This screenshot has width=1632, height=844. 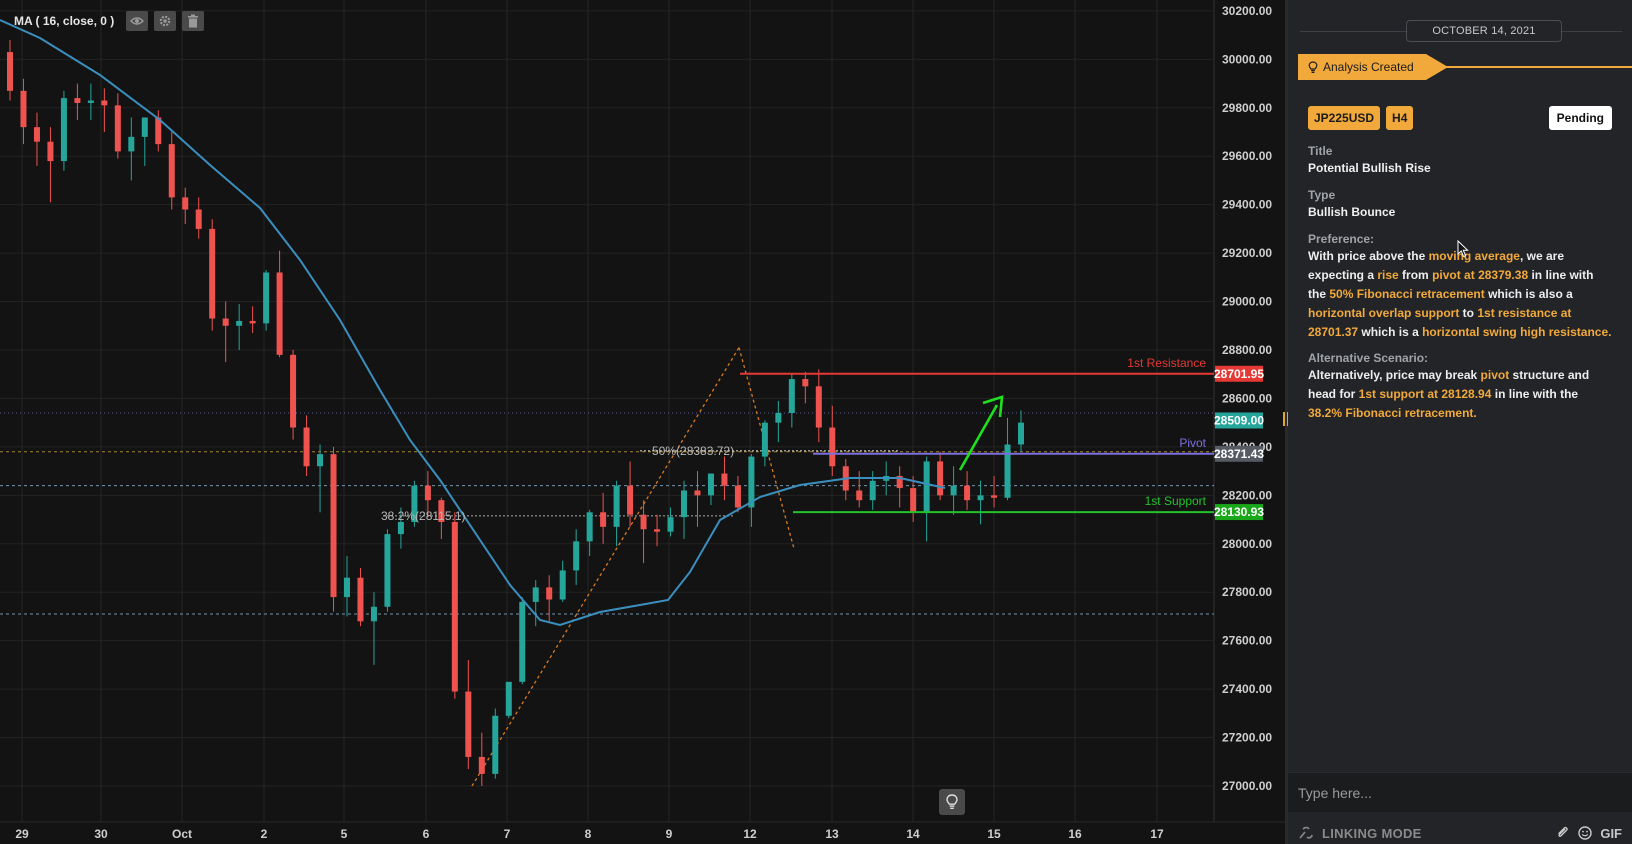 What do you see at coordinates (1320, 151) in the screenshot?
I see `title-label: Title` at bounding box center [1320, 151].